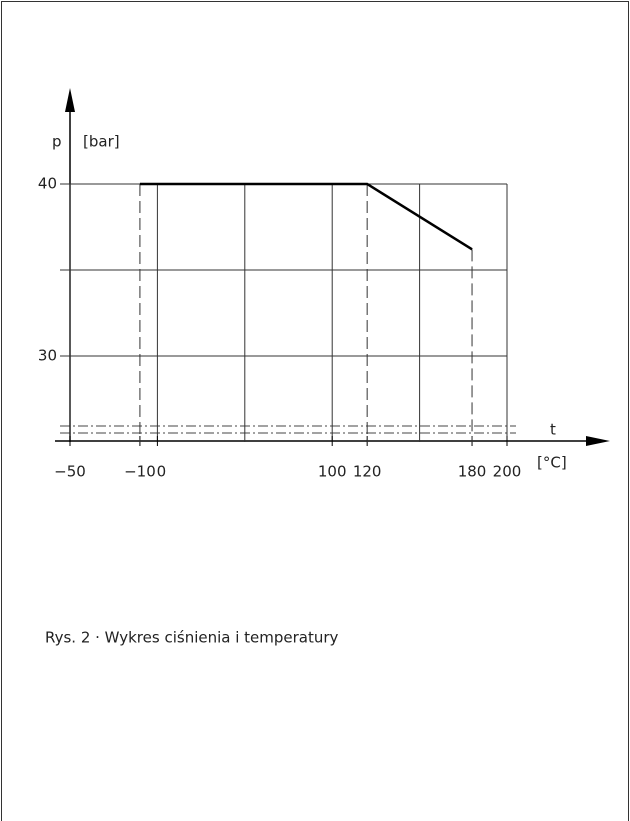 The height and width of the screenshot is (821, 630). I want to click on x-axis-unit: [°C], so click(552, 463).